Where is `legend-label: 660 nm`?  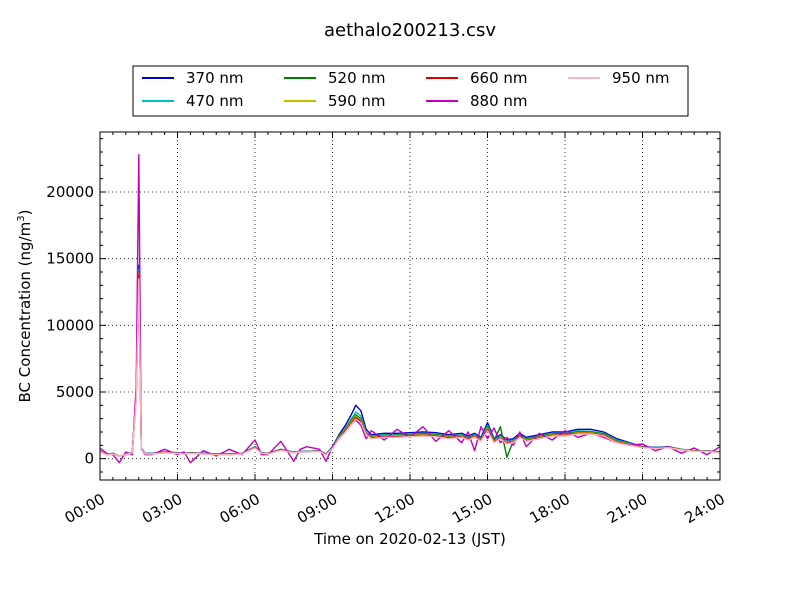 legend-label: 660 nm is located at coordinates (499, 78).